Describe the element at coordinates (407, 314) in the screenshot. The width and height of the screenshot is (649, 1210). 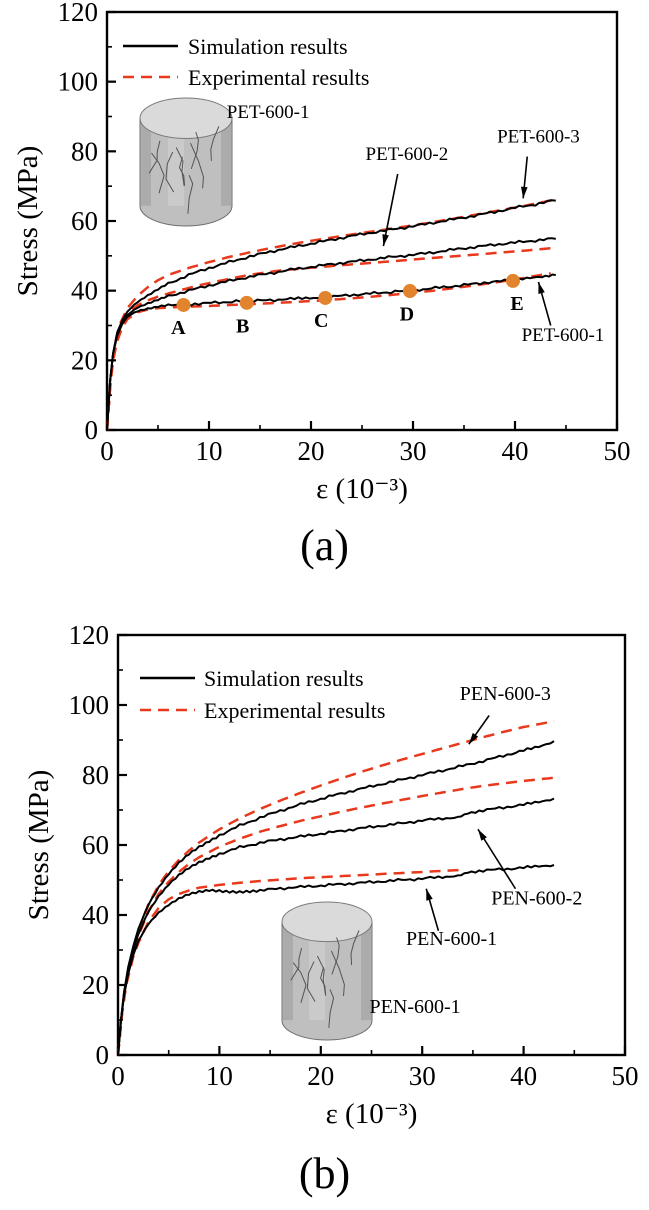
I see `marker-label-d: D` at that location.